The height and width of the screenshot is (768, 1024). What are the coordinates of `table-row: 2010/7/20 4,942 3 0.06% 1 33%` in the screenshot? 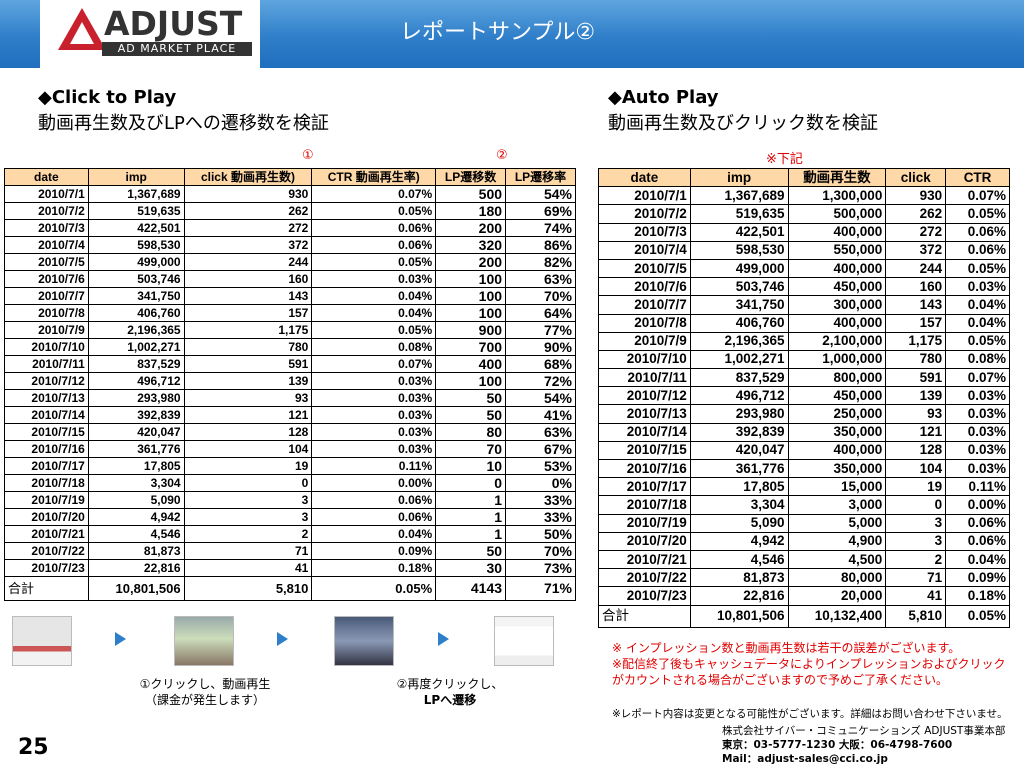 It's located at (290, 517).